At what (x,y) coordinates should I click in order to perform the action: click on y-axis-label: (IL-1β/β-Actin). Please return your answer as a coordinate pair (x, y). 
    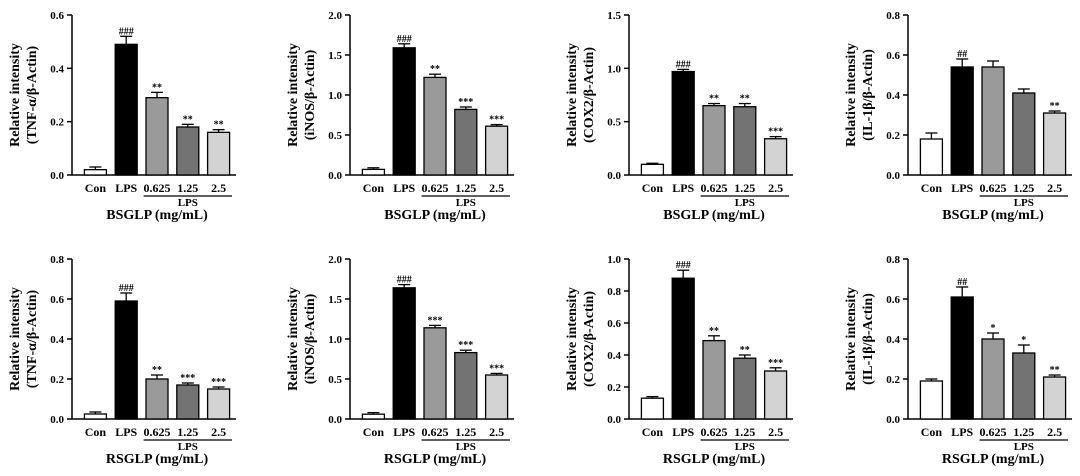
    Looking at the image, I should click on (868, 339).